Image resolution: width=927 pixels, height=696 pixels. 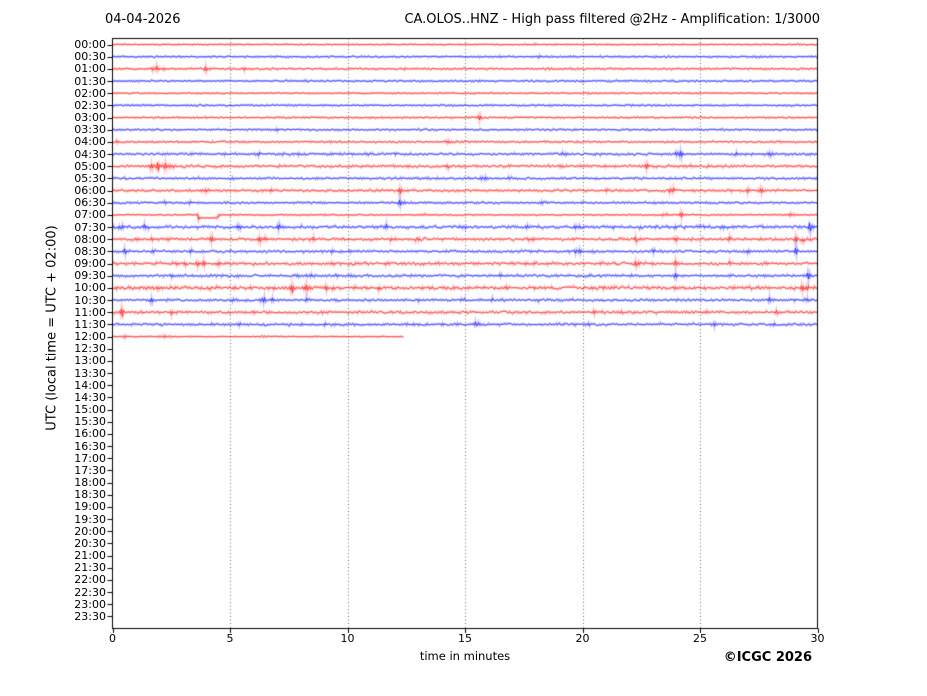 What do you see at coordinates (90, 568) in the screenshot?
I see `y-tick-label: 21:30` at bounding box center [90, 568].